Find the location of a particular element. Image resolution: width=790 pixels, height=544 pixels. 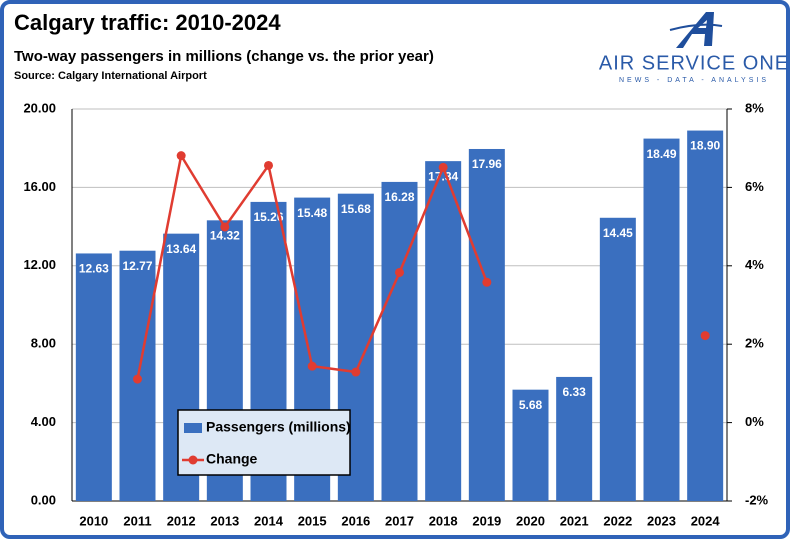

x-tick-label: 2016 is located at coordinates (355, 520).